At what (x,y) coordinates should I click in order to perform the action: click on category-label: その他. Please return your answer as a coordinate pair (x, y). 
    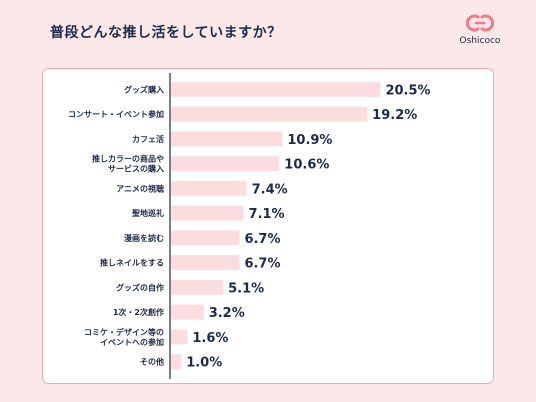
    Looking at the image, I should click on (152, 362).